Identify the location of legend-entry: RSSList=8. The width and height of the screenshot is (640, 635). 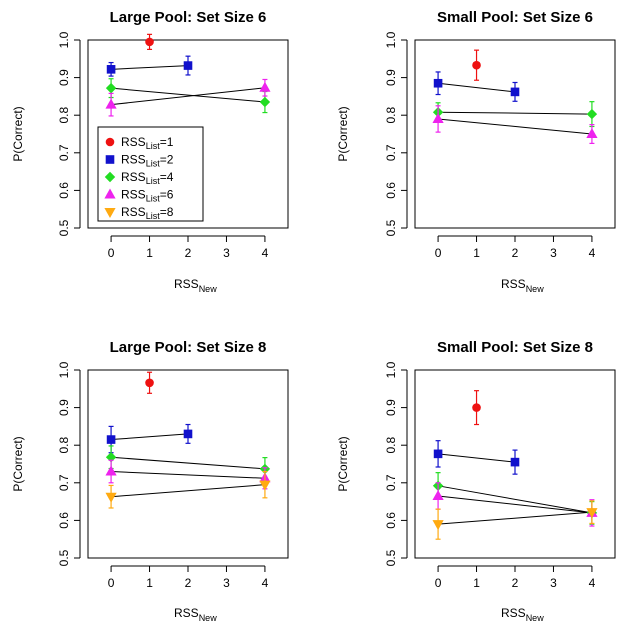
(147, 213).